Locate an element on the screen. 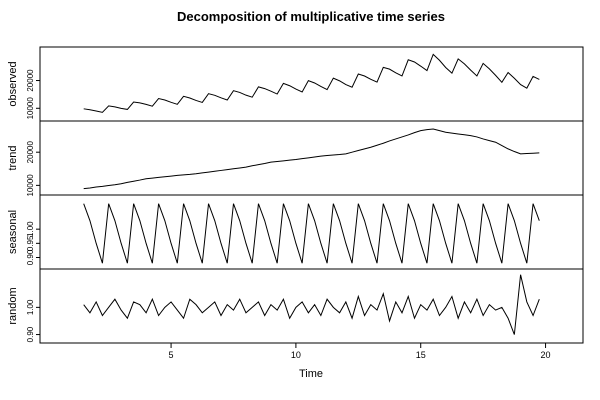 This screenshot has width=600, height=400. y-axis-label: trend is located at coordinates (13, 157).